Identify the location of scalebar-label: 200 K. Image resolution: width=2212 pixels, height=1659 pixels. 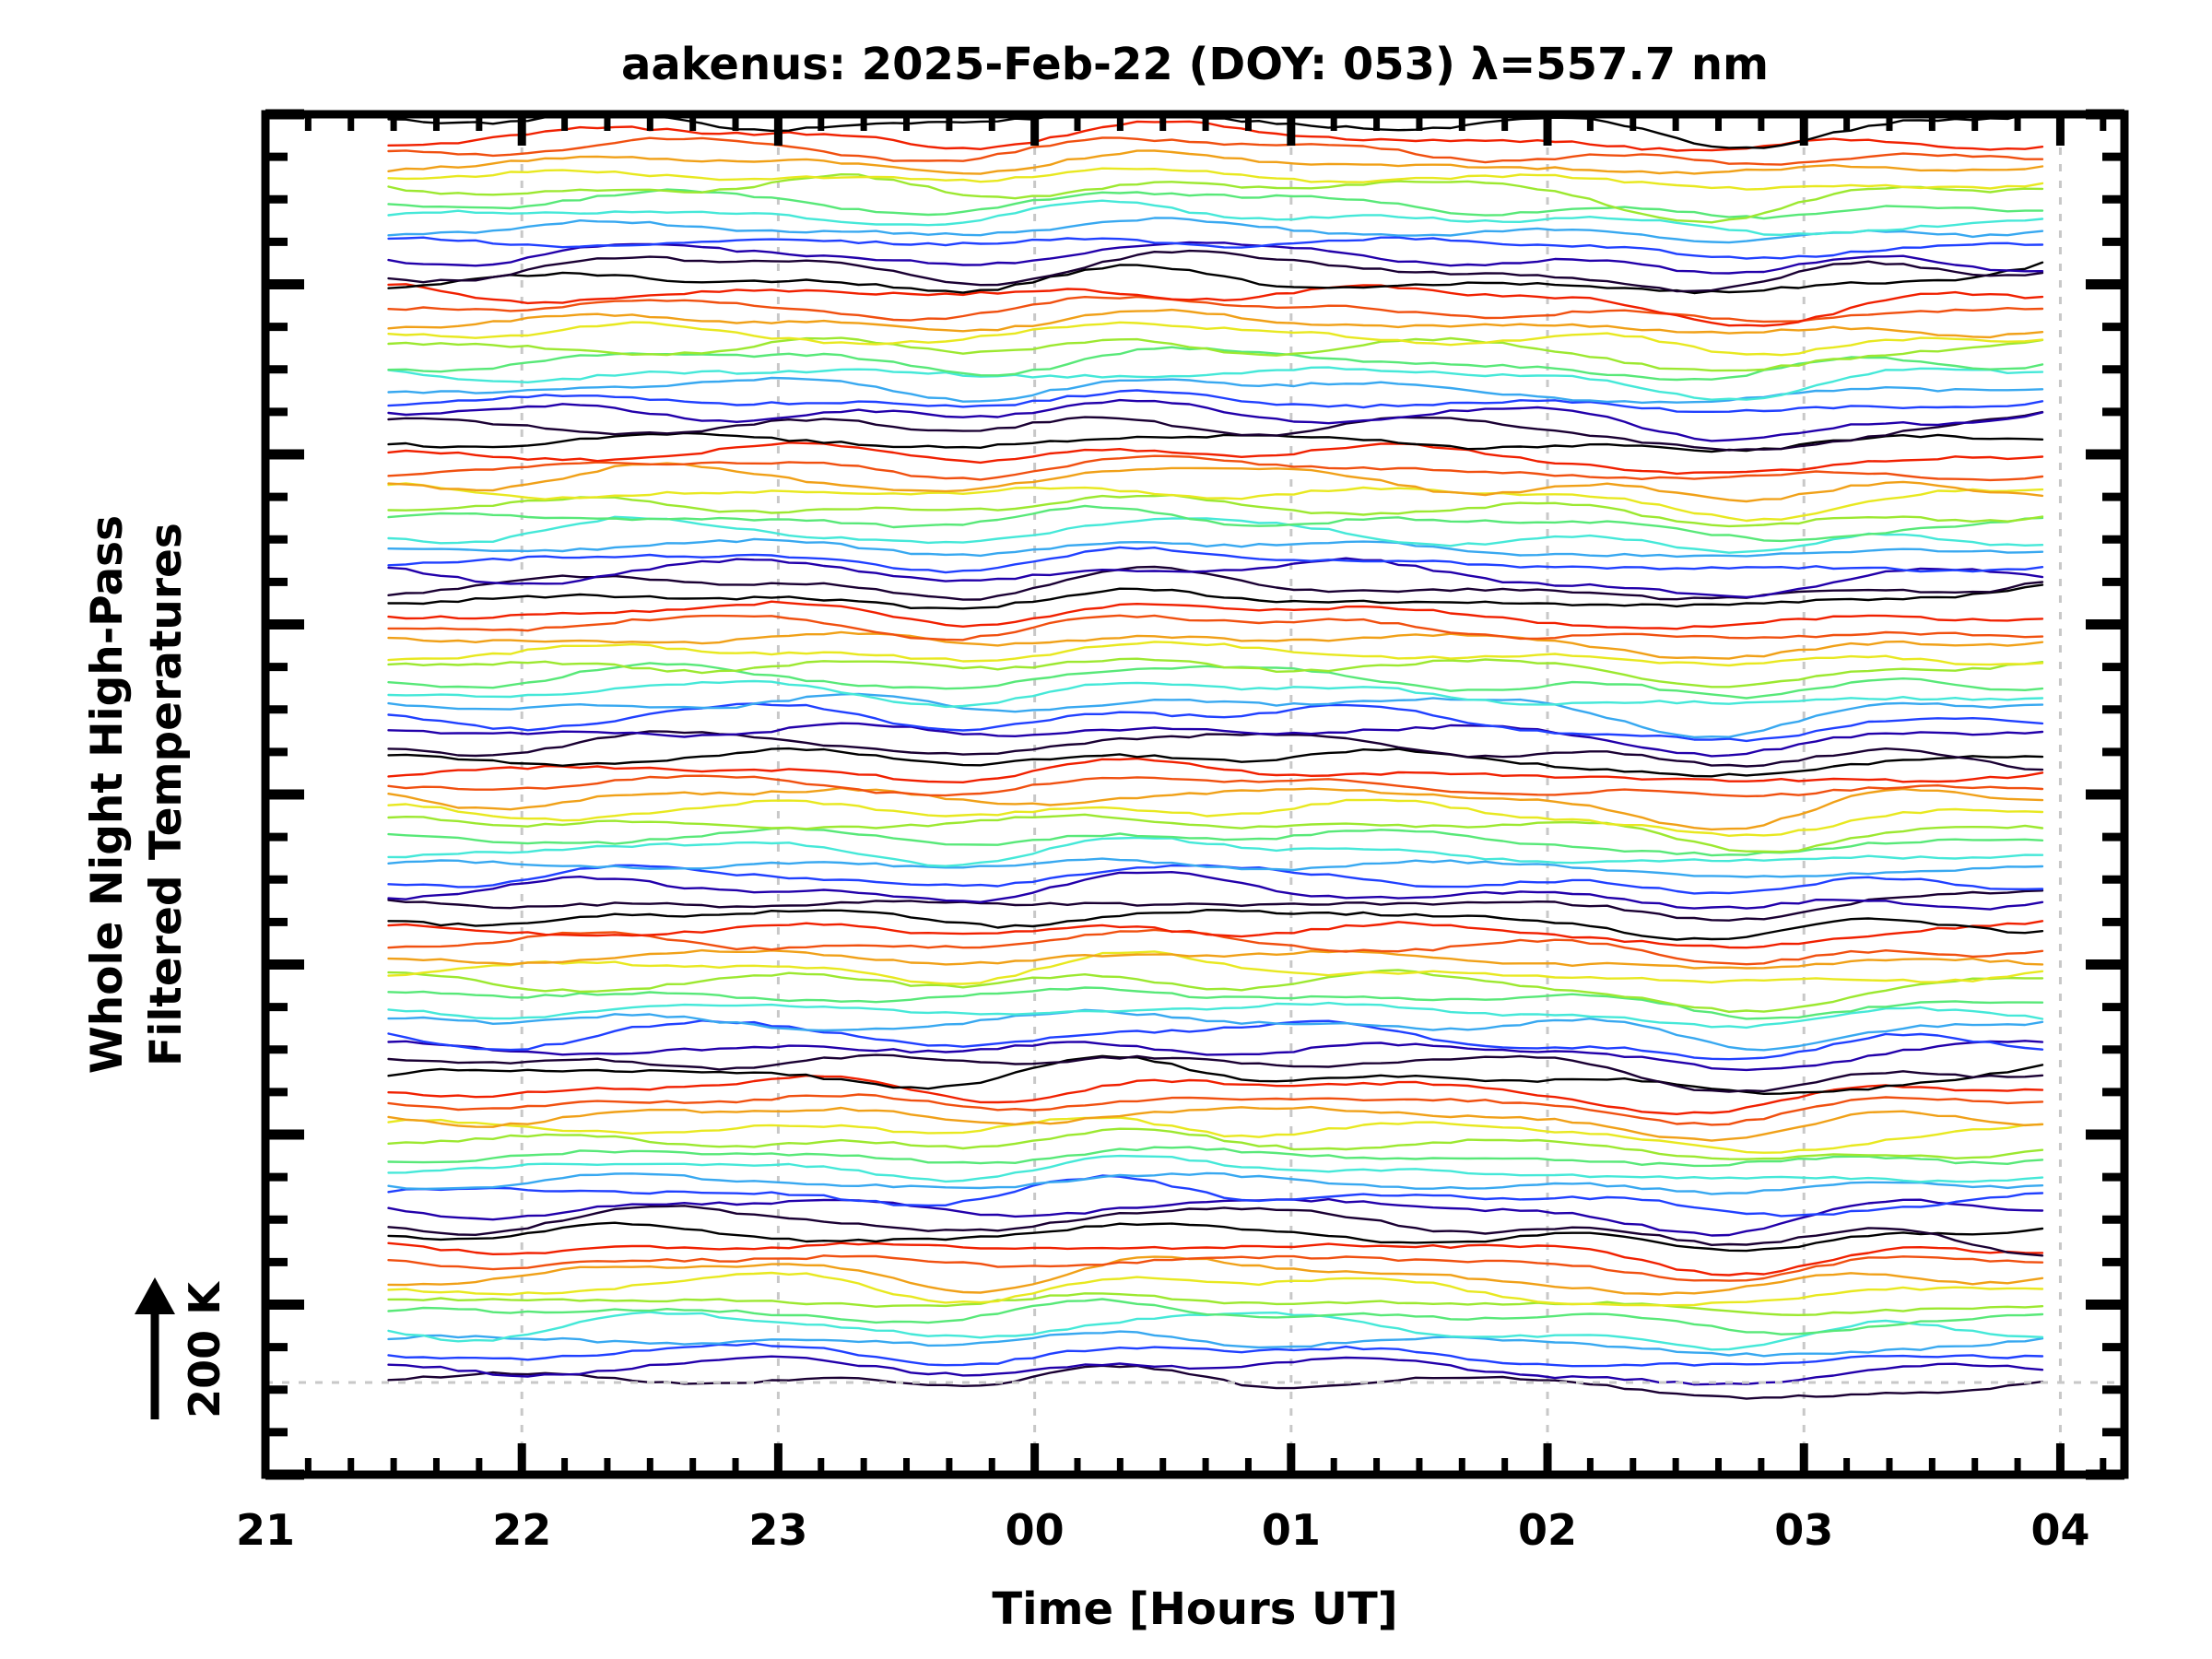
(204, 1349).